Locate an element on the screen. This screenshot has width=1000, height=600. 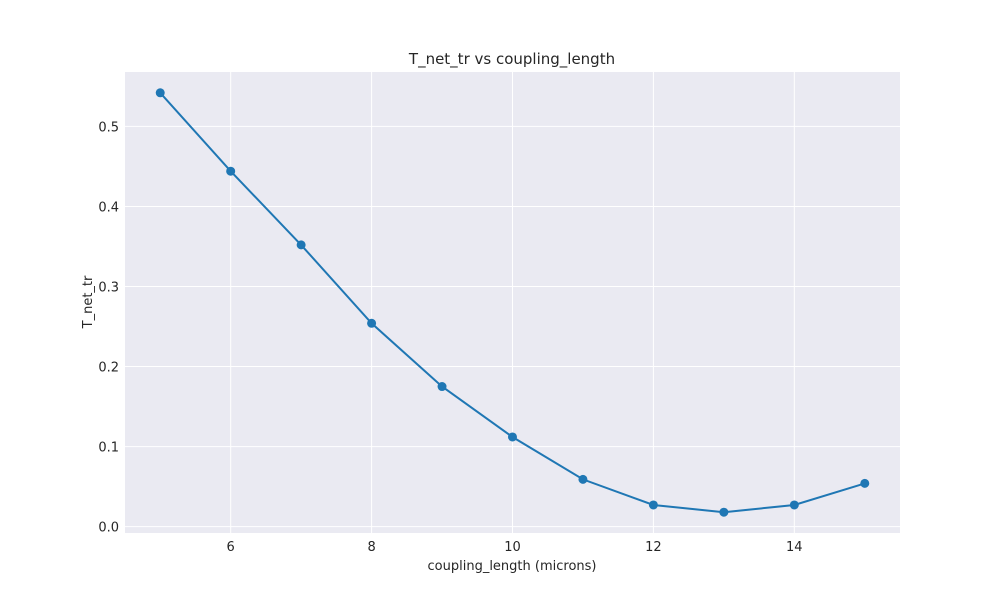
x-tick-label: 8 is located at coordinates (371, 547).